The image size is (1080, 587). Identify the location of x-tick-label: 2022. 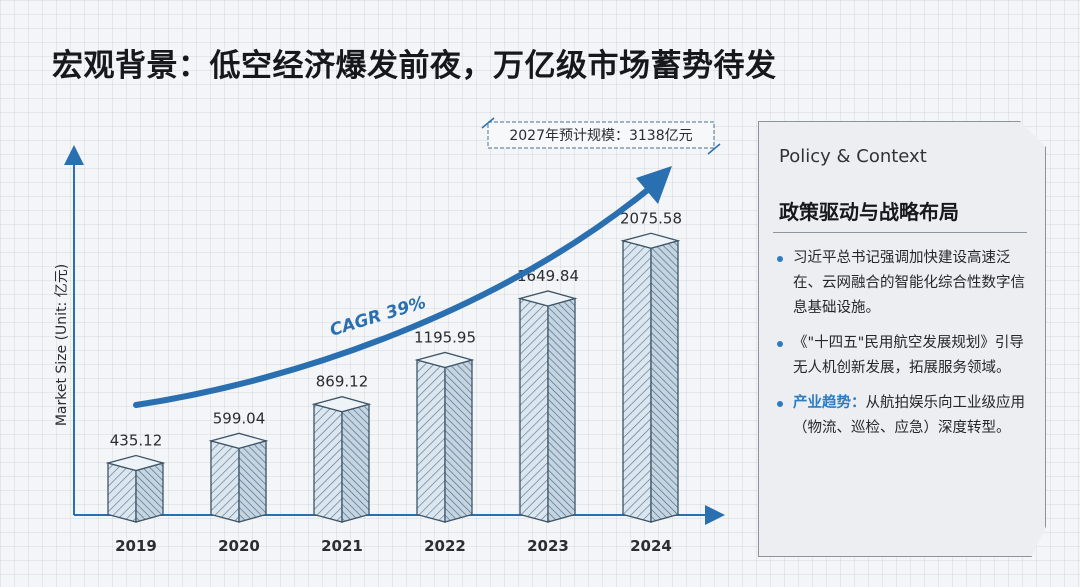
(445, 546).